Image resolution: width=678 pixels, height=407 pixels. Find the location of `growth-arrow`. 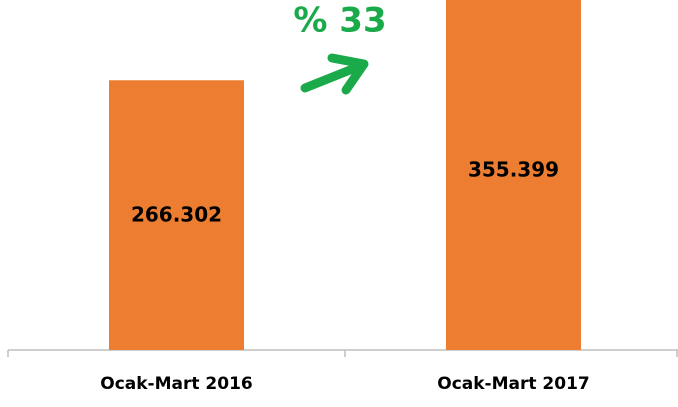

growth-arrow is located at coordinates (334, 74).